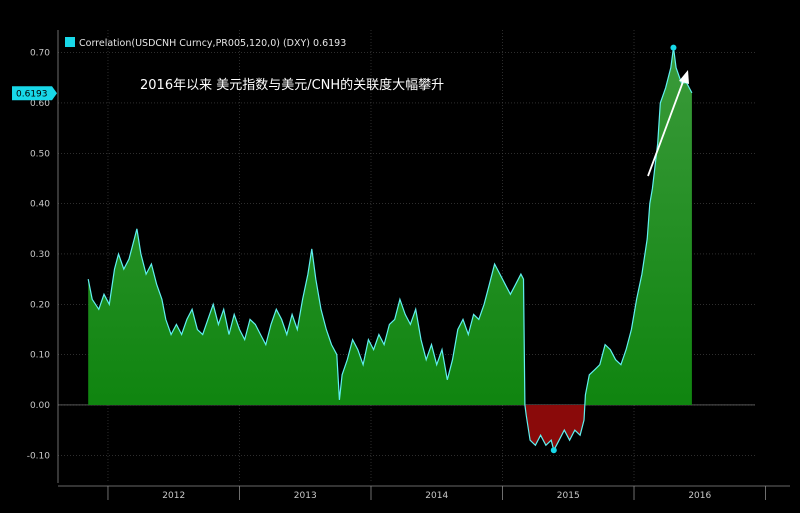  Describe the element at coordinates (173, 496) in the screenshot. I see `x-tick-label: 2012` at that location.